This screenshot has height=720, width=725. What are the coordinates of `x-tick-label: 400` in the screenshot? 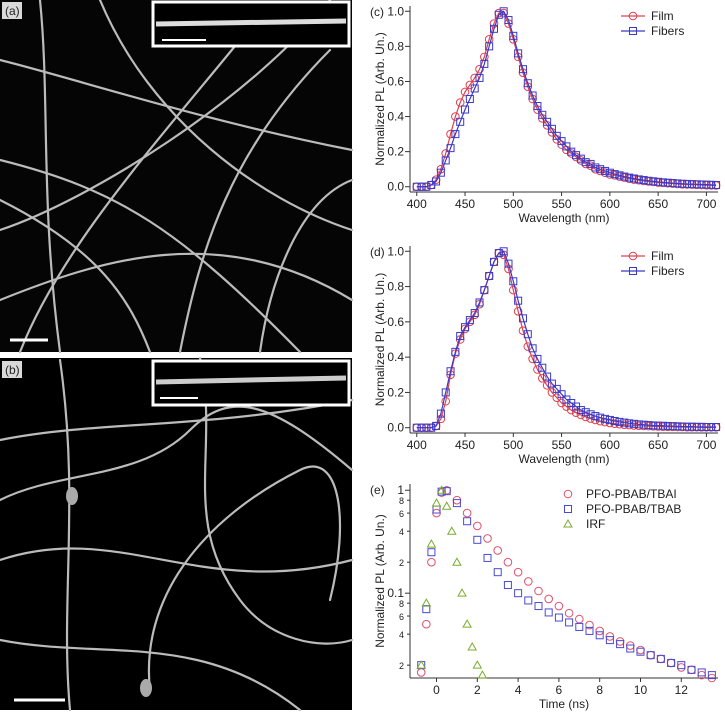 It's located at (417, 204).